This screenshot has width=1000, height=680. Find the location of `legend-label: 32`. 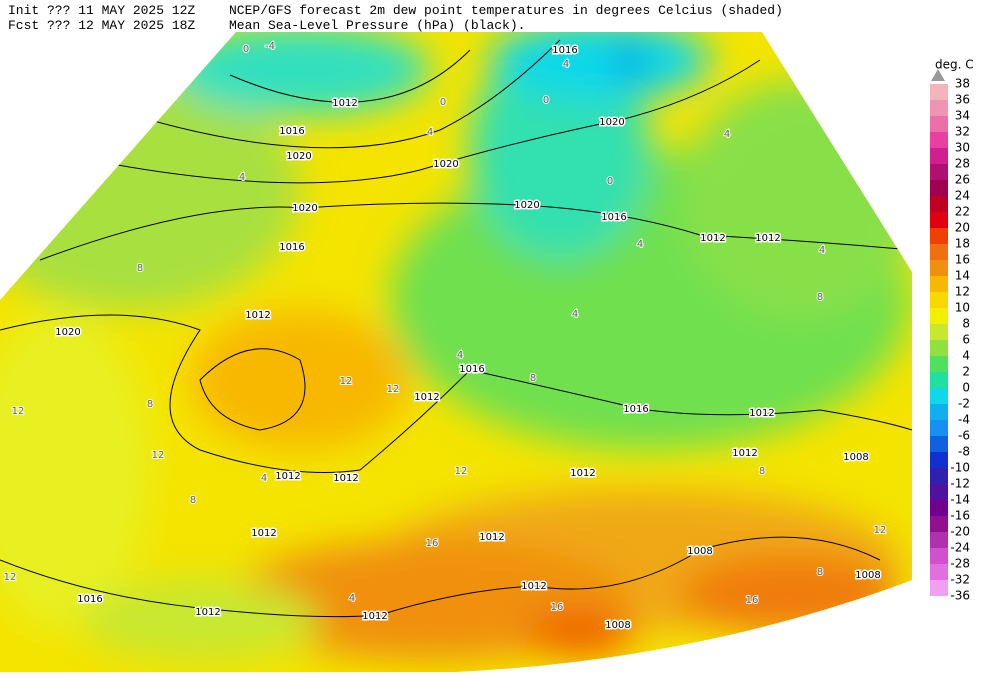

legend-label: 32 is located at coordinates (962, 132).